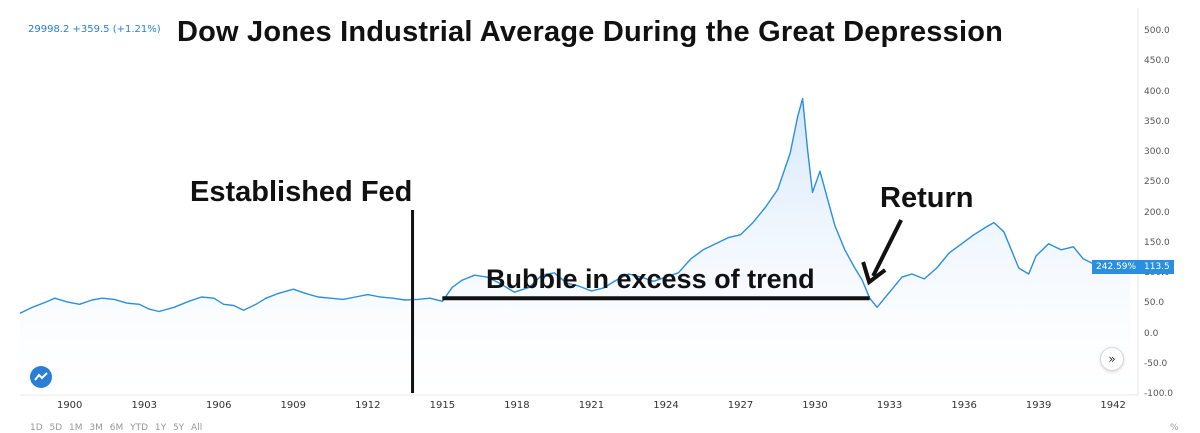 The image size is (1200, 433). Describe the element at coordinates (144, 405) in the screenshot. I see `x-tick-label: 1903` at that location.